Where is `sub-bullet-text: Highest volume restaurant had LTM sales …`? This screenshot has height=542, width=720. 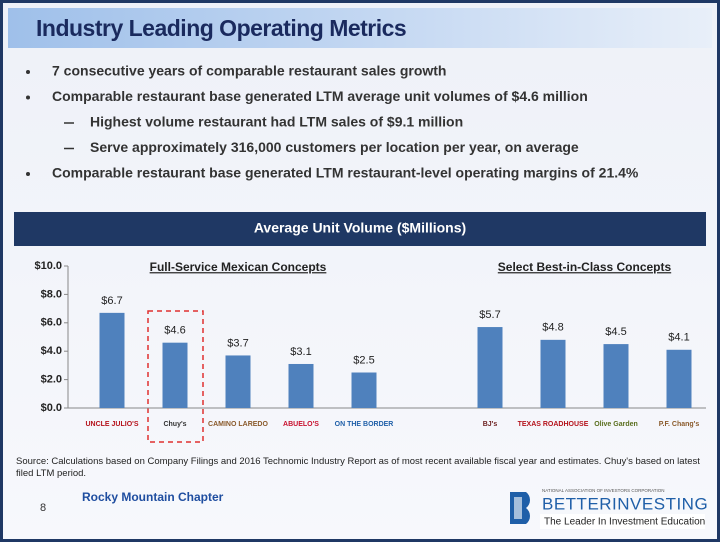
sub-bullet-text: Highest volume restaurant had LTM sales … is located at coordinates (276, 122).